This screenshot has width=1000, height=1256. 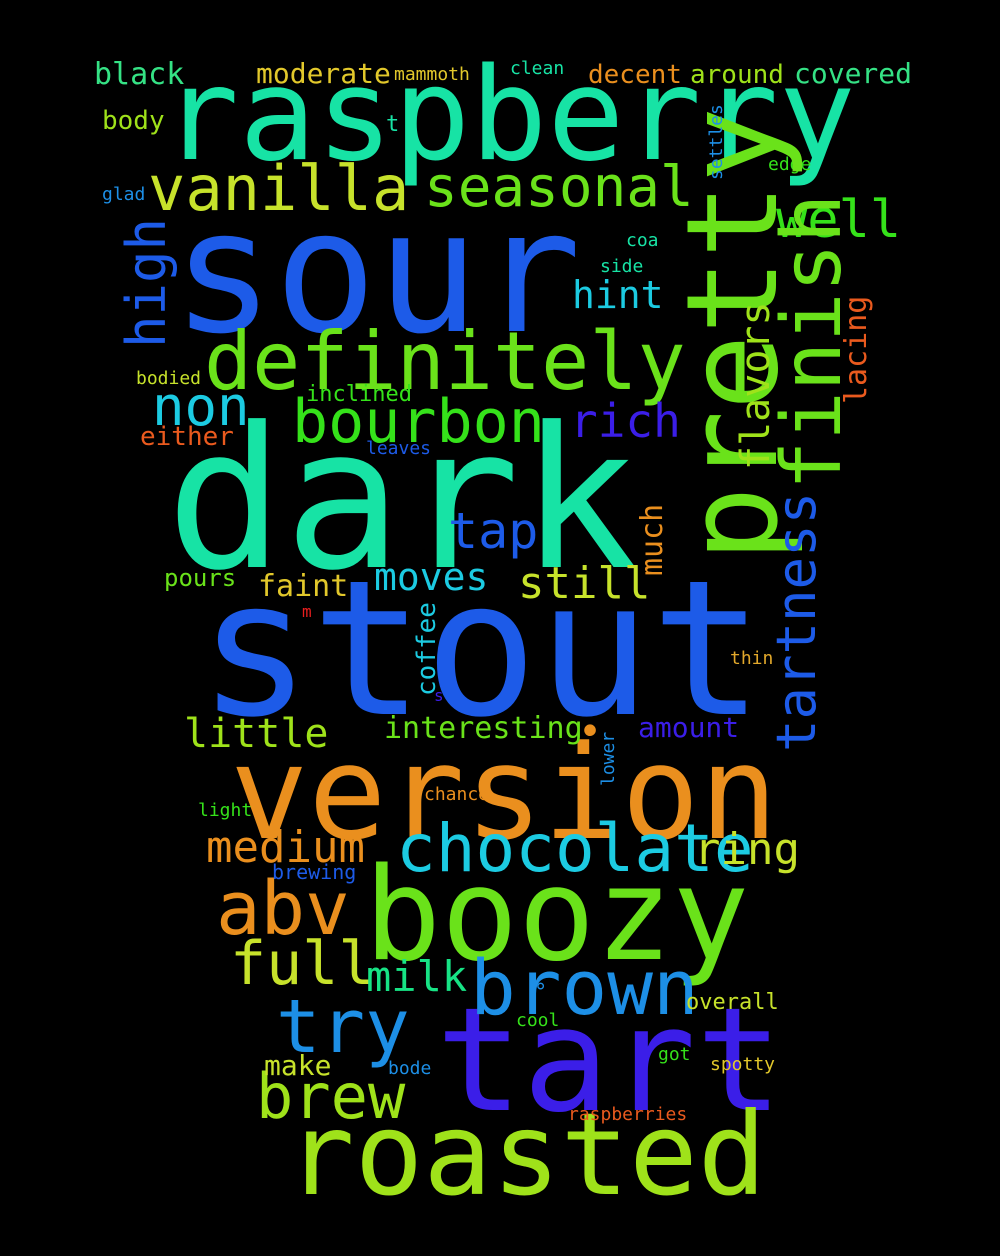 I want to click on word-raspberry: raspberry, so click(x=509, y=115).